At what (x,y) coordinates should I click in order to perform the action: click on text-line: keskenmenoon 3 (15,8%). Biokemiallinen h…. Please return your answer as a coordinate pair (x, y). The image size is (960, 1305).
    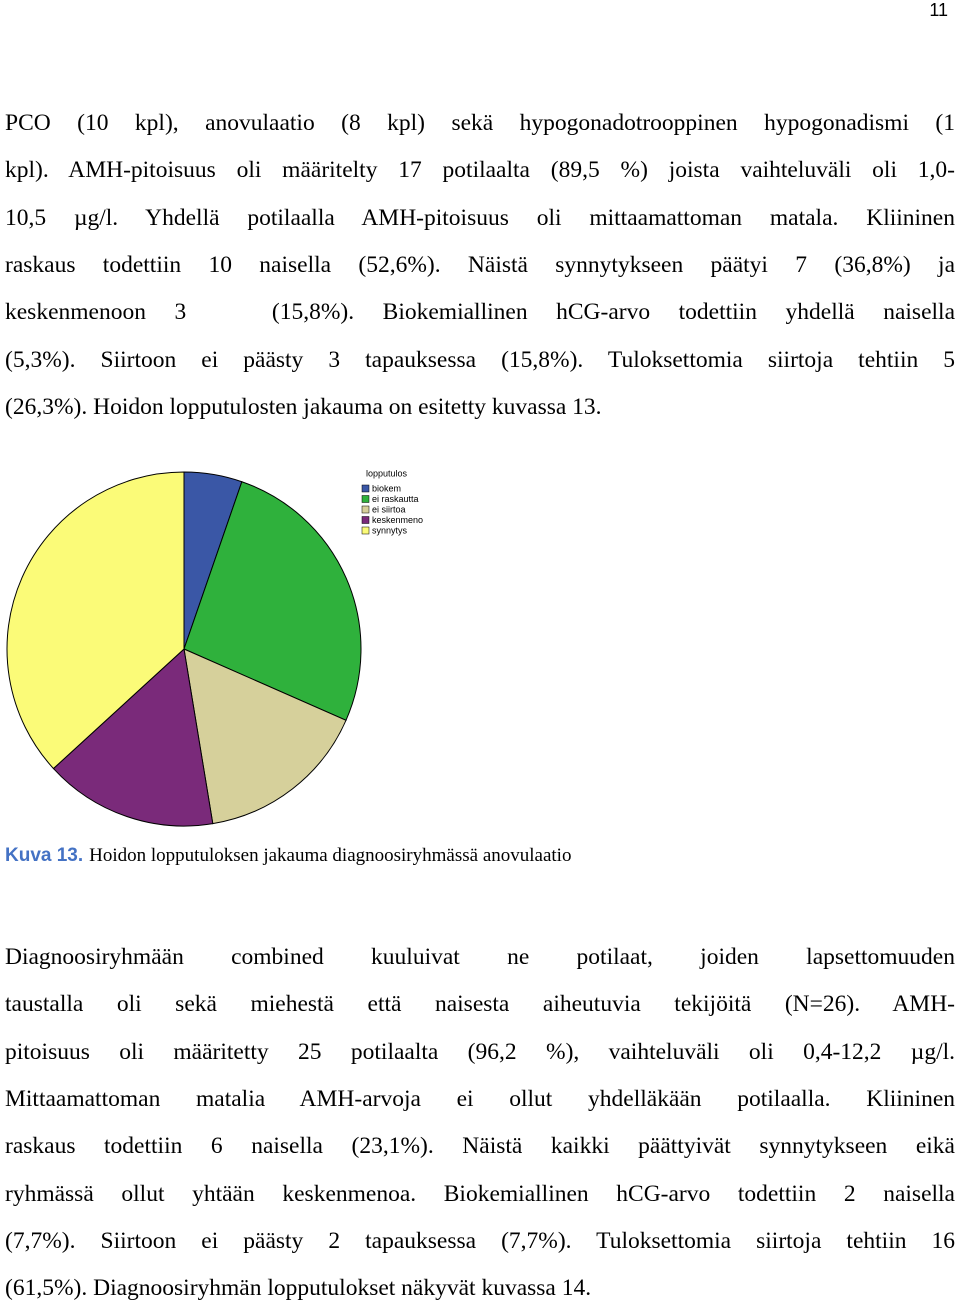
    Looking at the image, I should click on (480, 312).